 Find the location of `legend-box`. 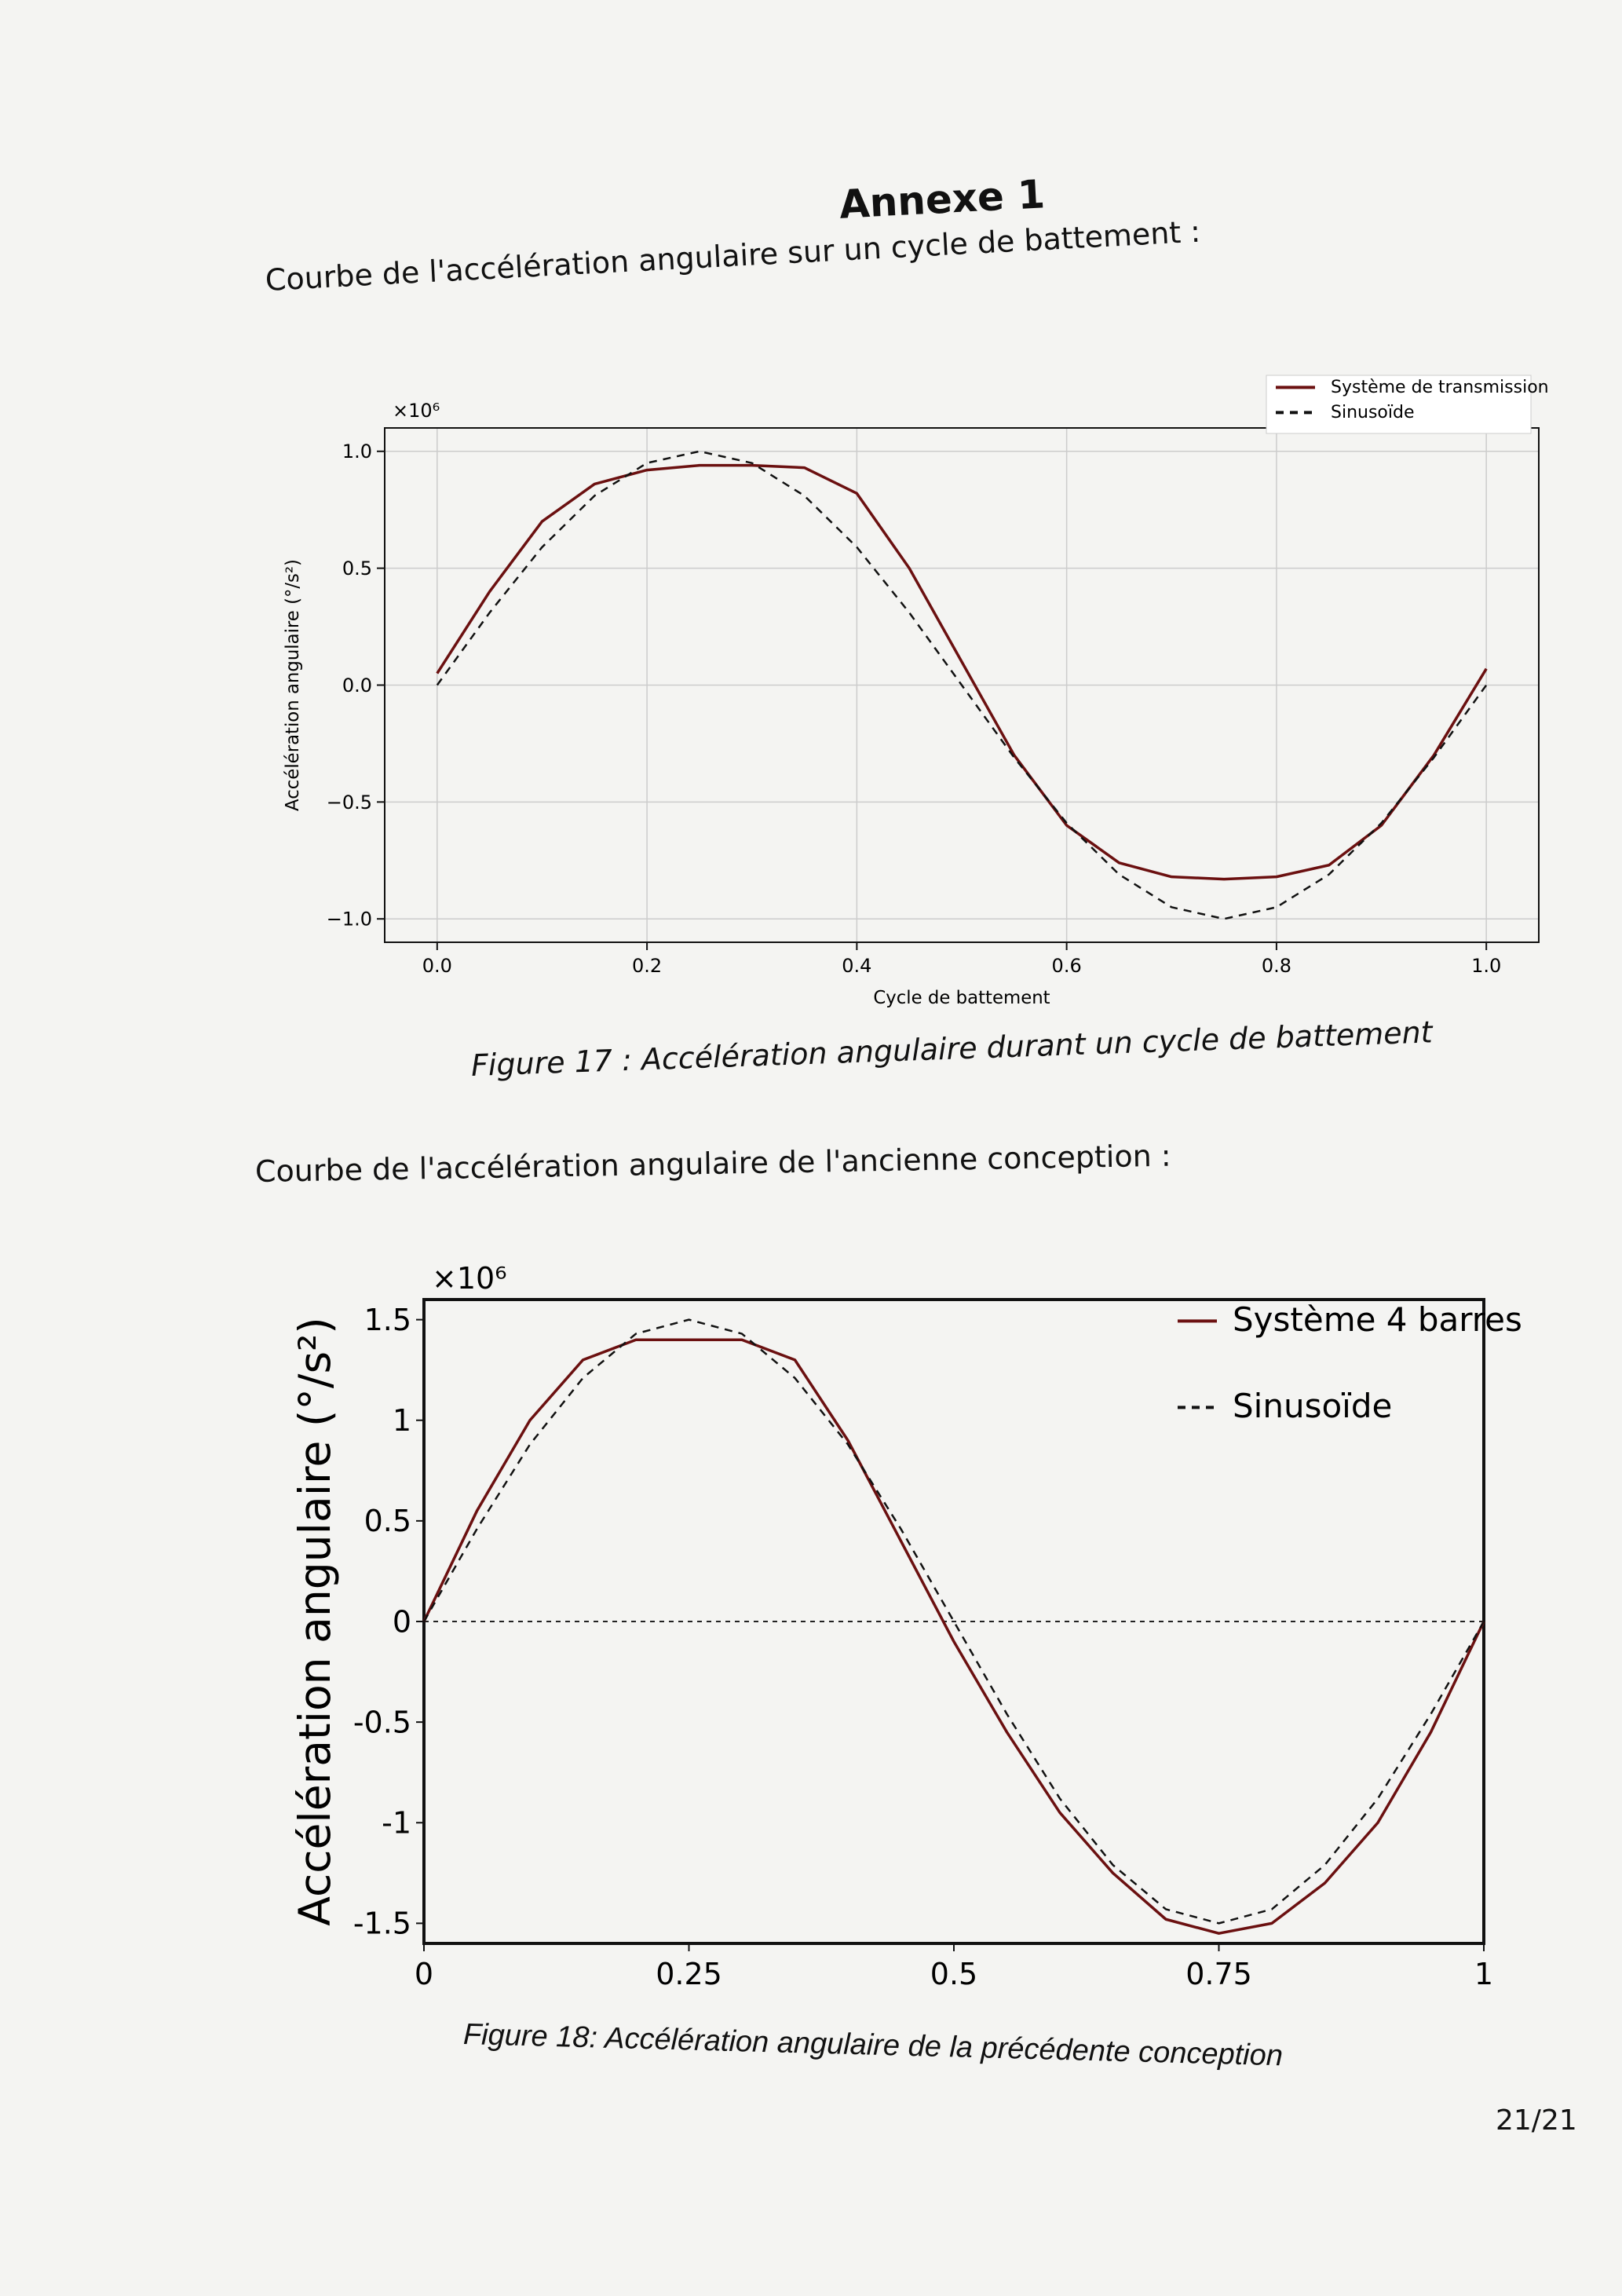

legend-box is located at coordinates (1399, 405).